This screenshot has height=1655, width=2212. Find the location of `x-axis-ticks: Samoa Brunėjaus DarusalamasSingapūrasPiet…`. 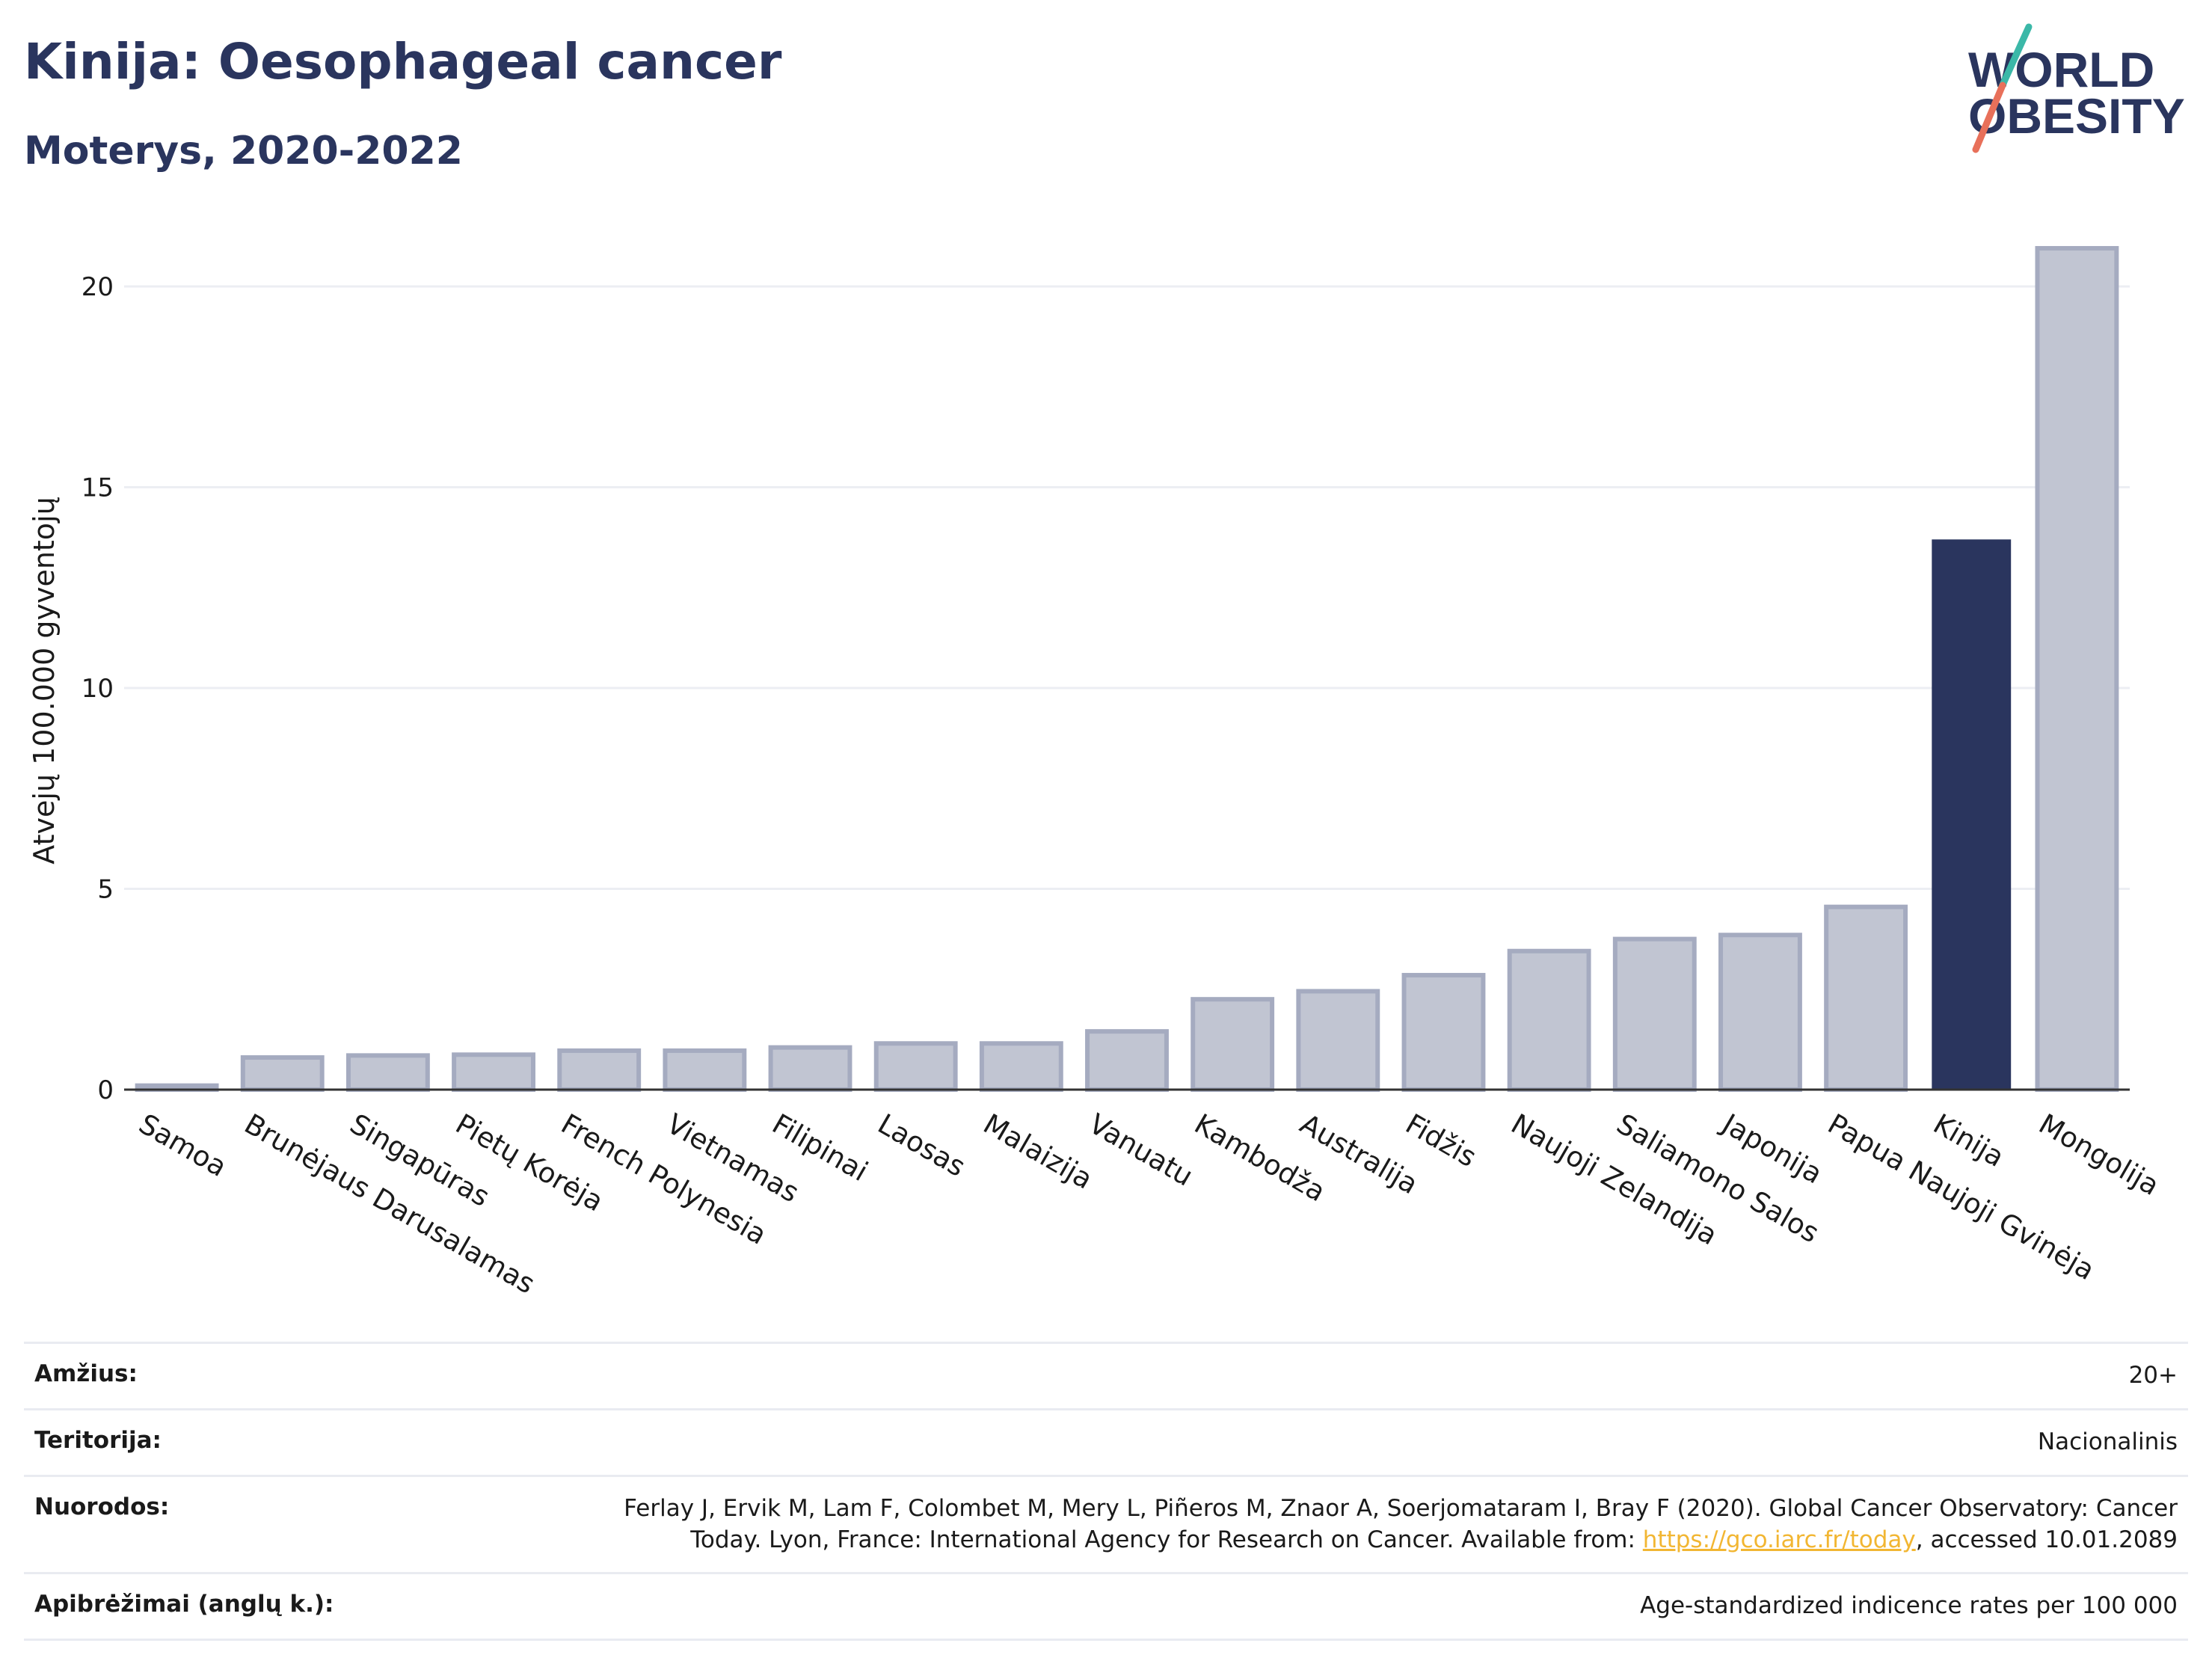

x-axis-ticks: Samoa Brunėjaus DarusalamasSingapūrasPiet… is located at coordinates (1148, 1203).